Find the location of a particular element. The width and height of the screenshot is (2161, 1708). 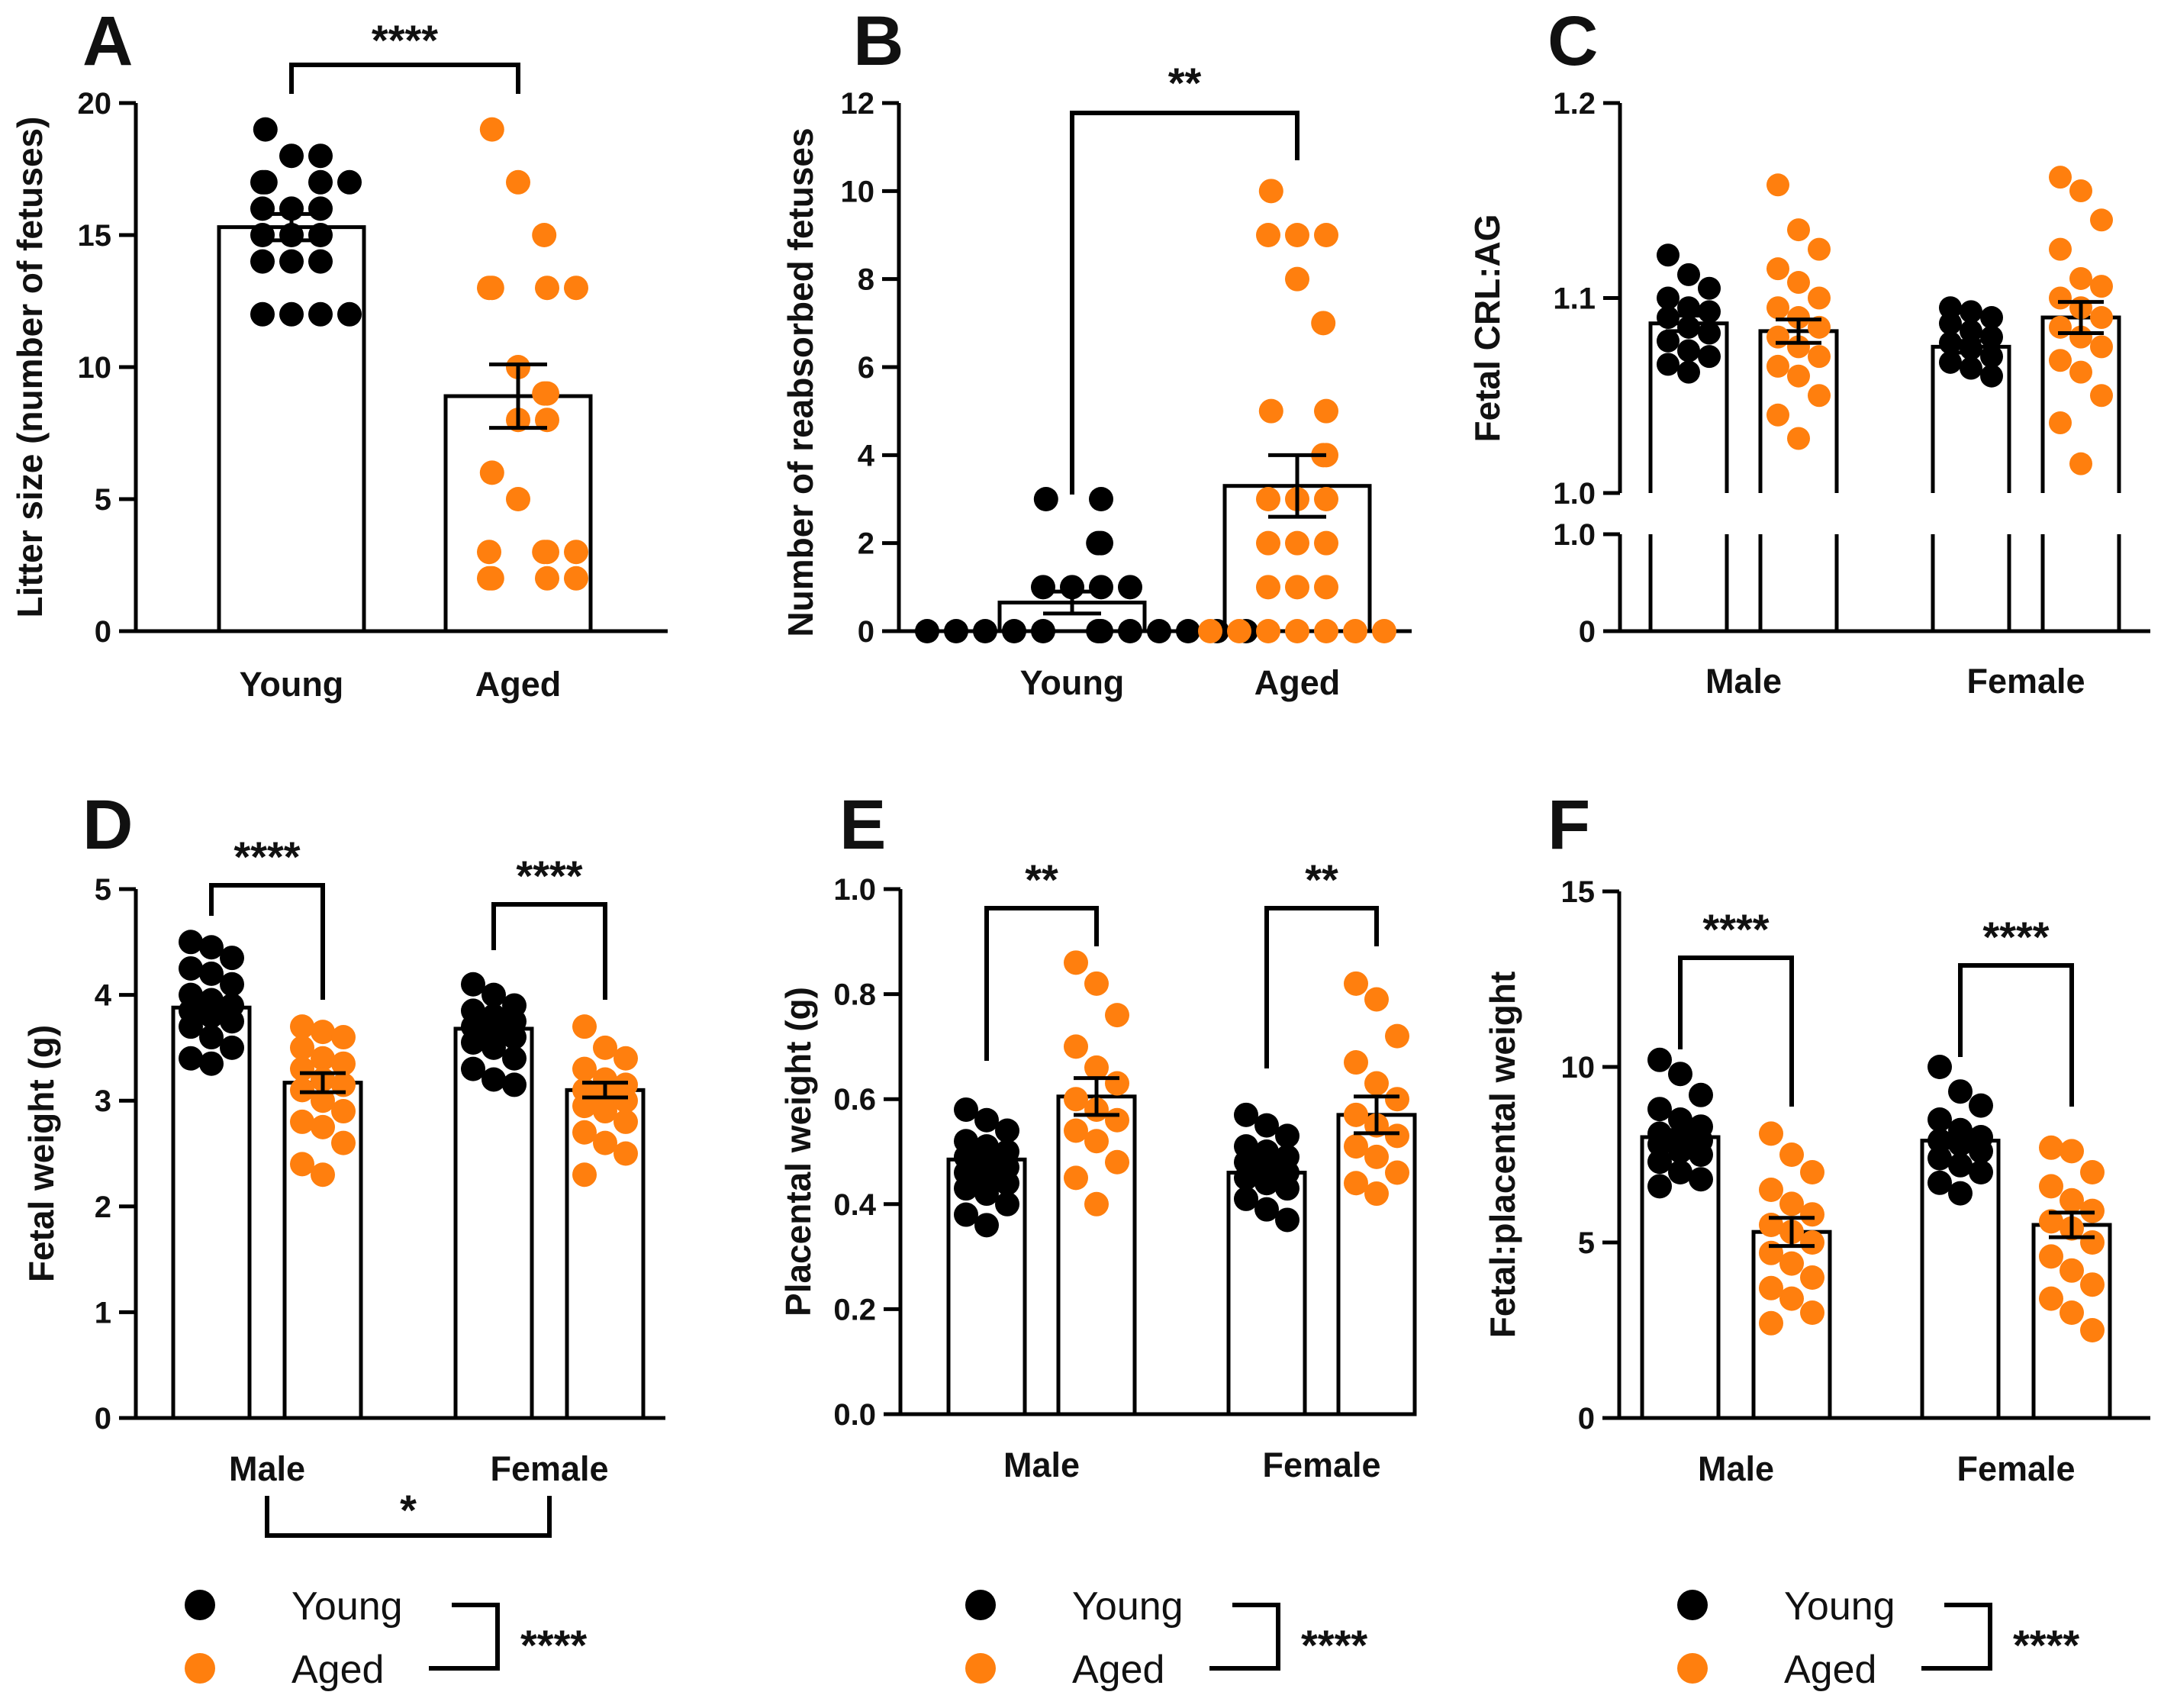

panel-f-yaxis-tick-label-2: 10 is located at coordinates (1578, 1067).